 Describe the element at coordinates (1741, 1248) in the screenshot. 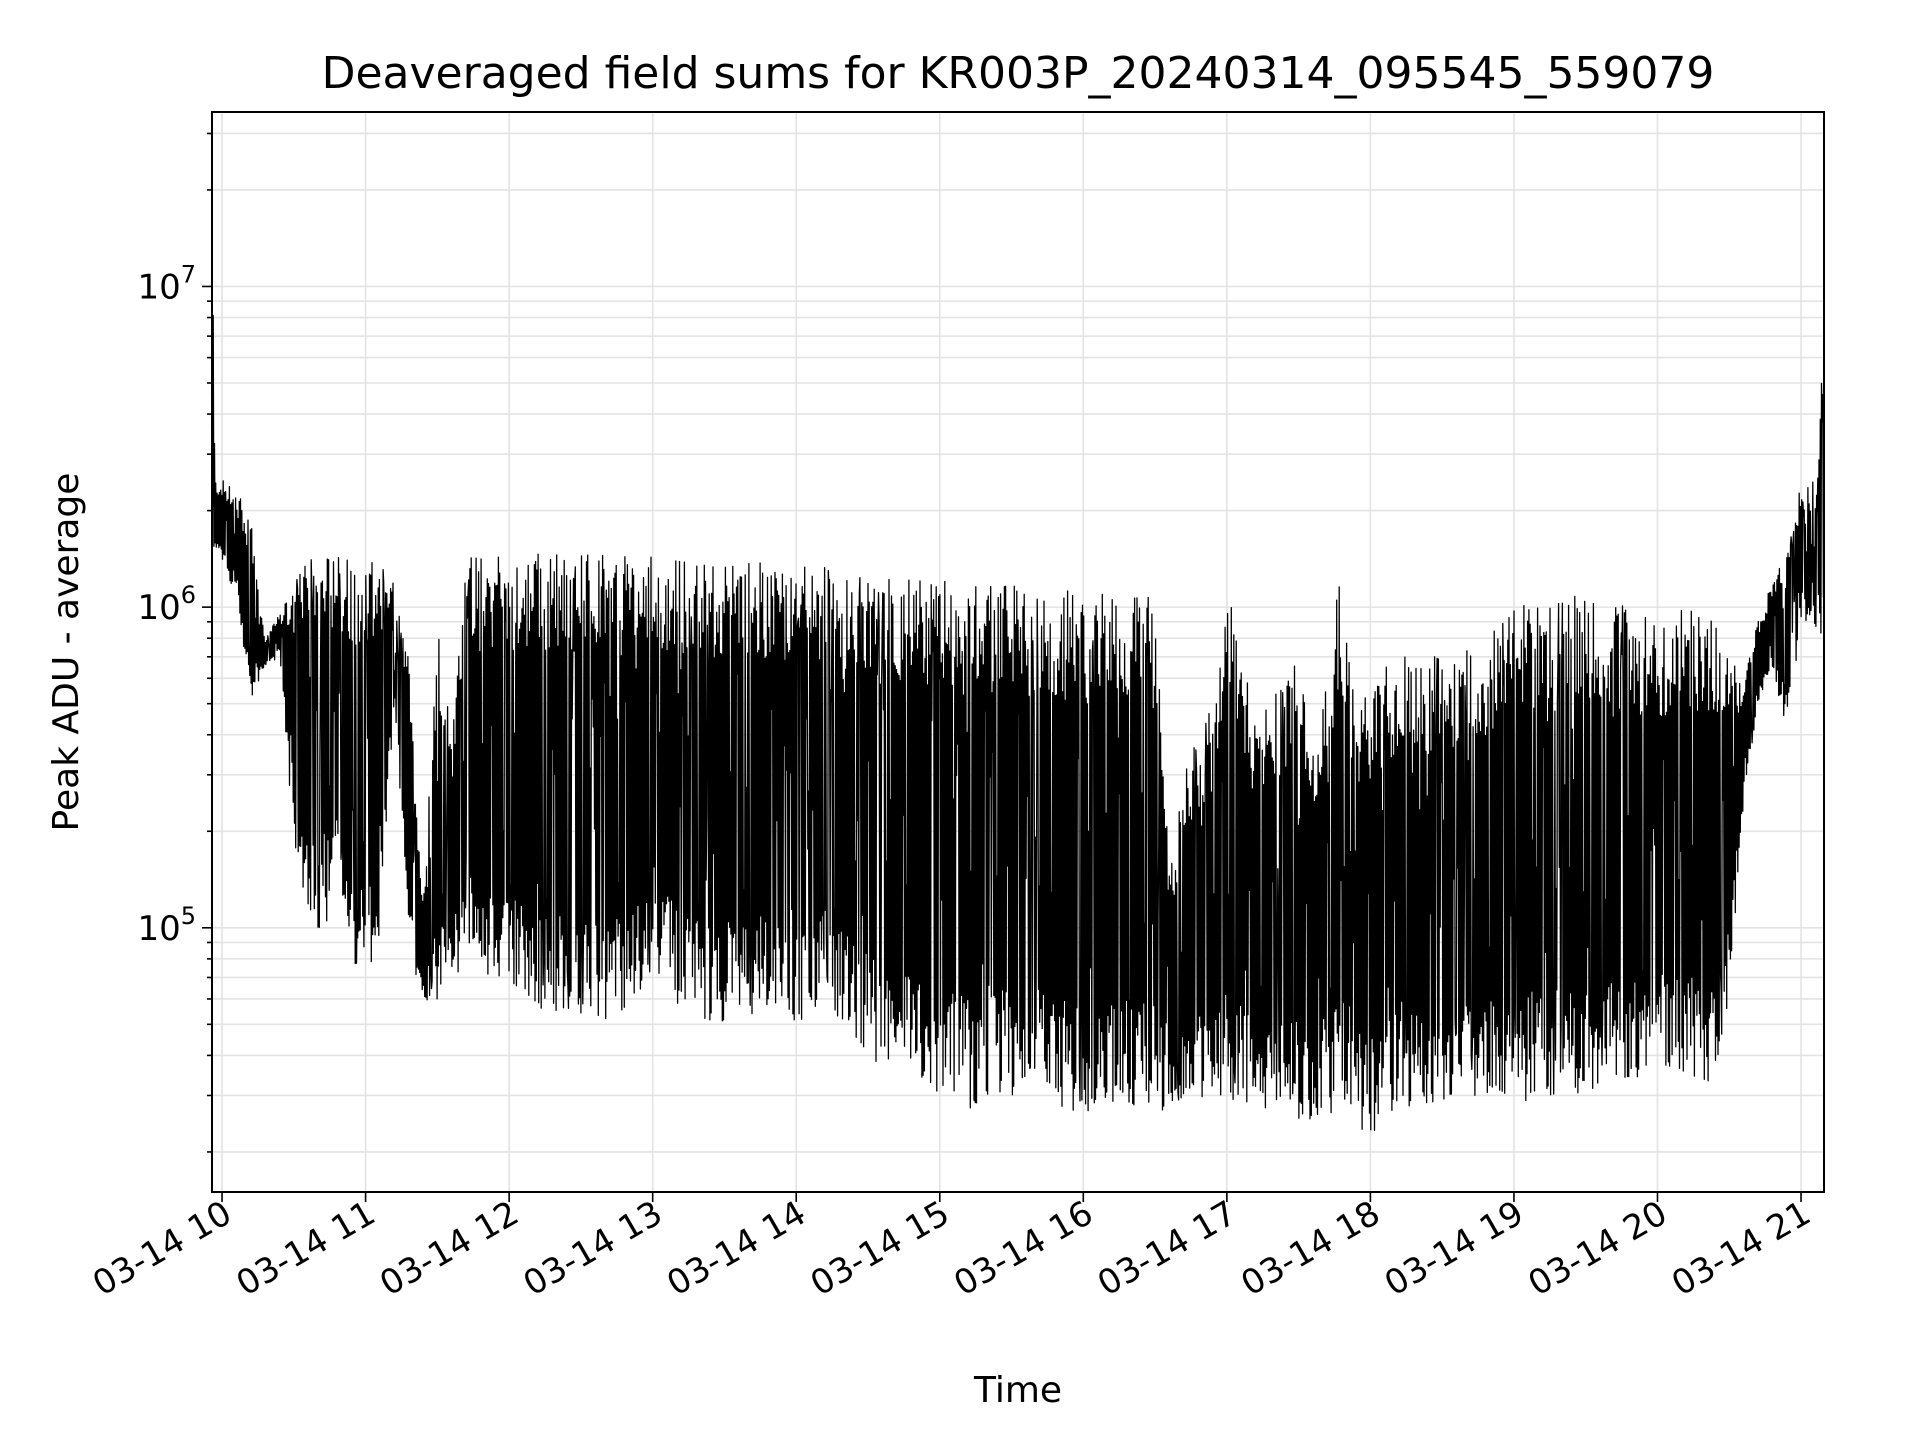

I see `x-tick-label: 03-14 21` at that location.